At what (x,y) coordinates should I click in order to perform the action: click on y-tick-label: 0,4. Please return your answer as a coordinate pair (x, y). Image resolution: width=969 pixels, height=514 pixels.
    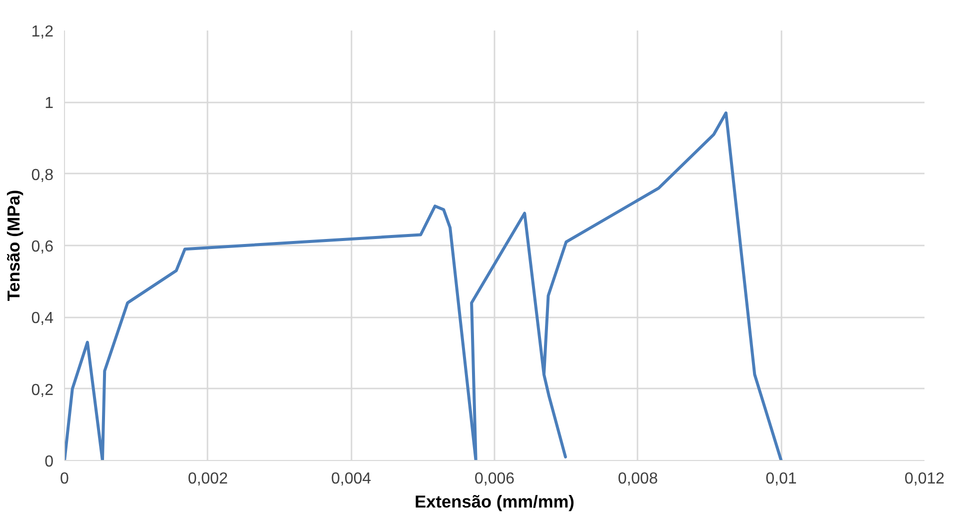
    Looking at the image, I should click on (42, 319).